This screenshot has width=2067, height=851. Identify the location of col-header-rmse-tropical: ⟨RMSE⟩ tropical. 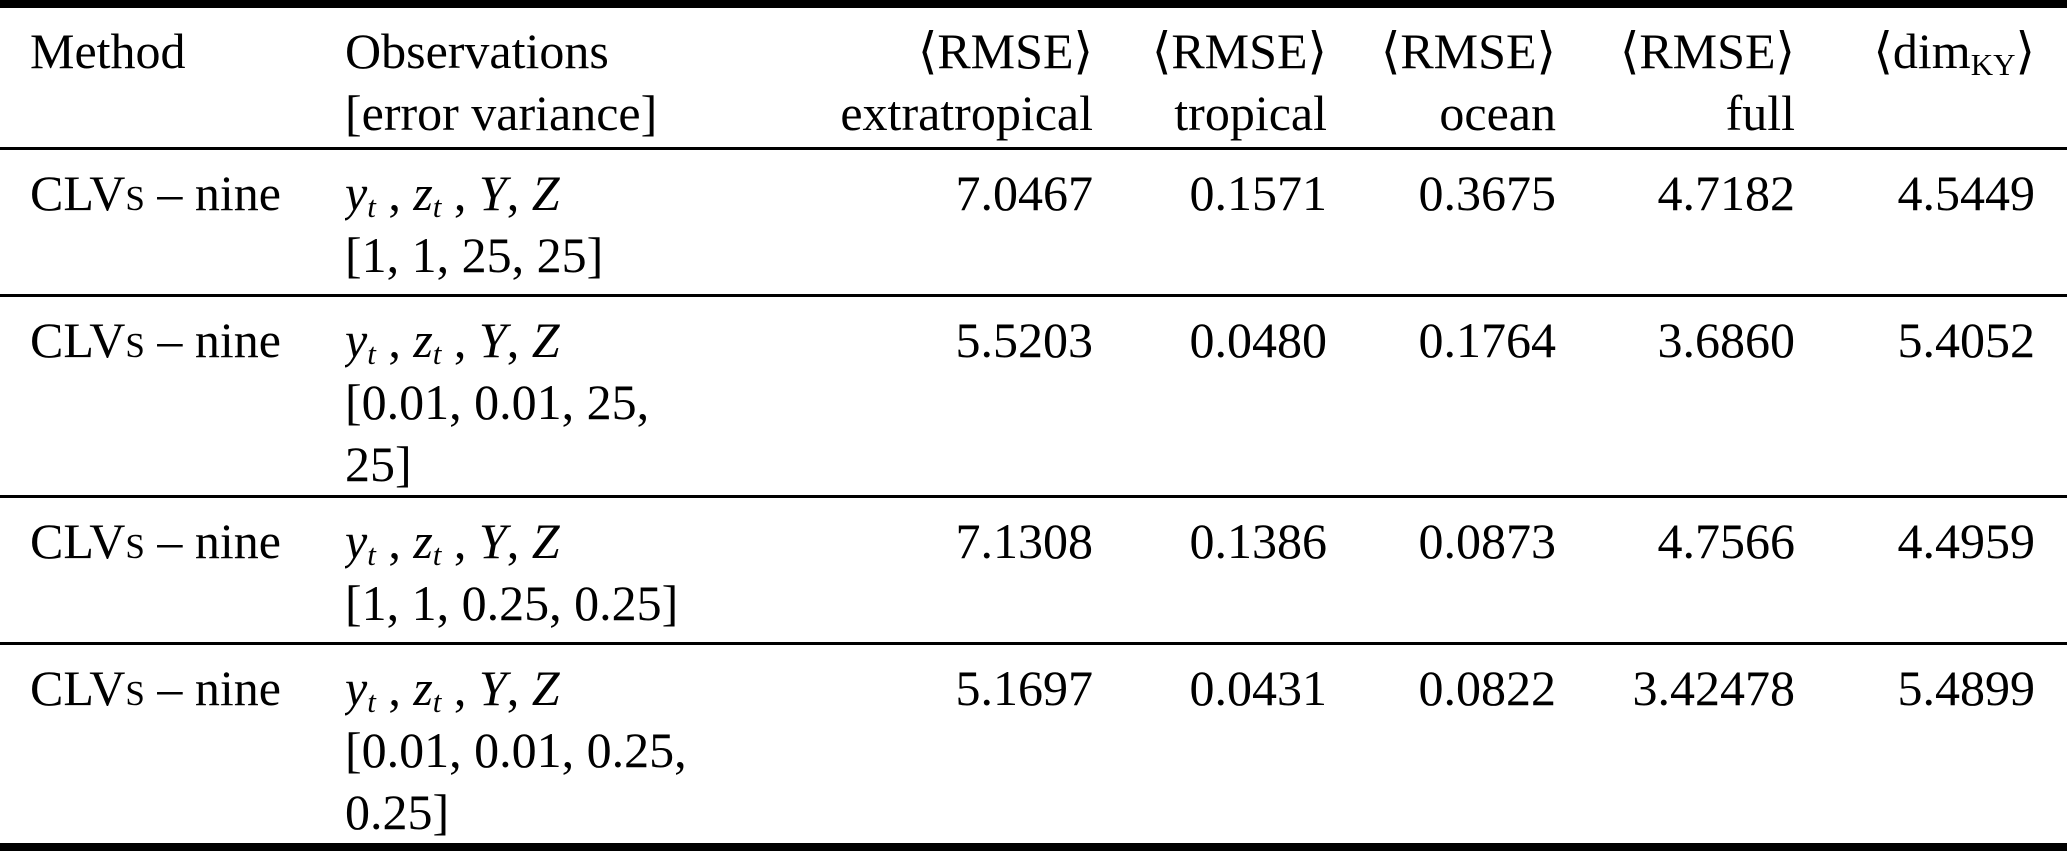
(1210, 76).